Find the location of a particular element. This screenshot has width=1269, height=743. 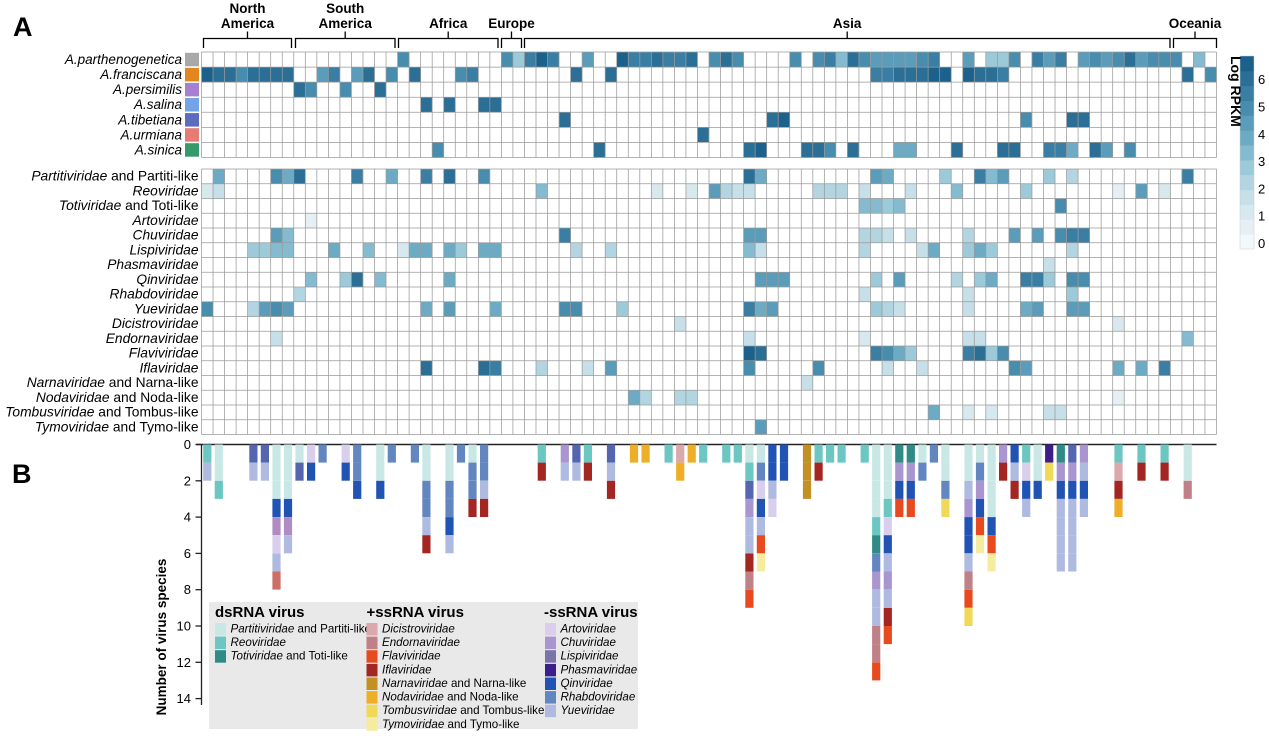

svg-text: Europe is located at coordinates (511, 23).